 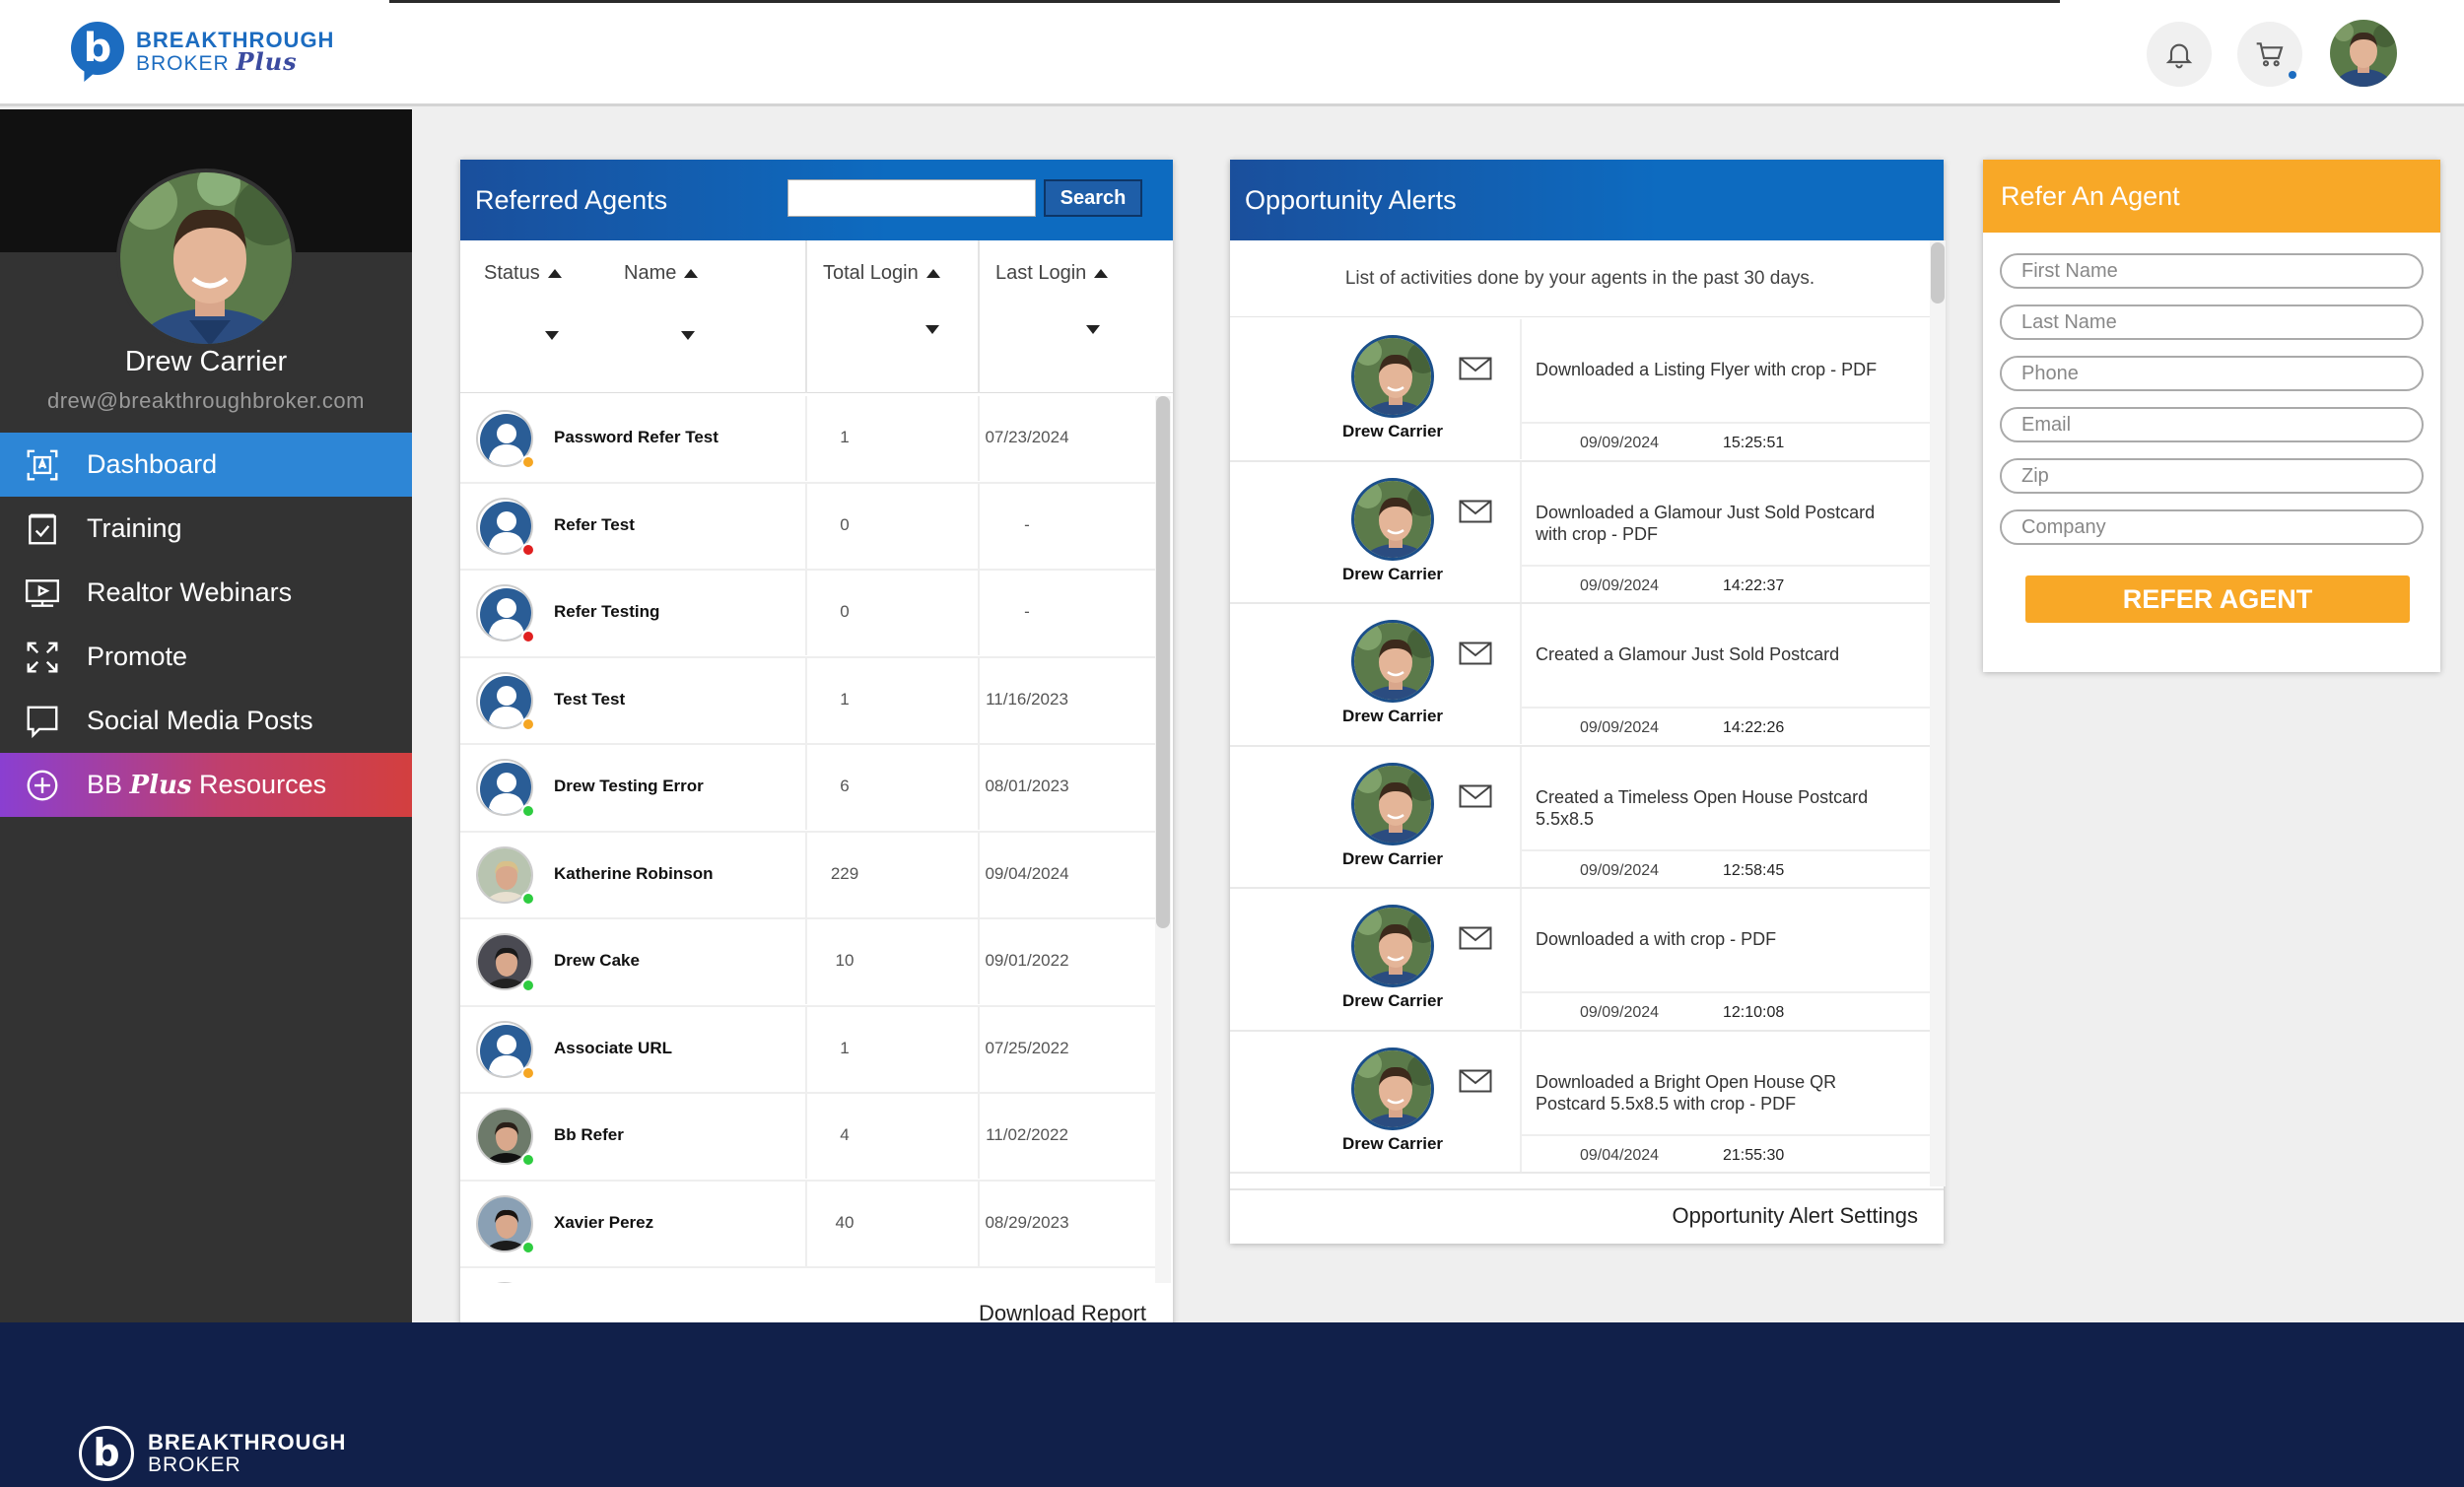 I want to click on nav-item-promote: Promote, so click(x=206, y=657).